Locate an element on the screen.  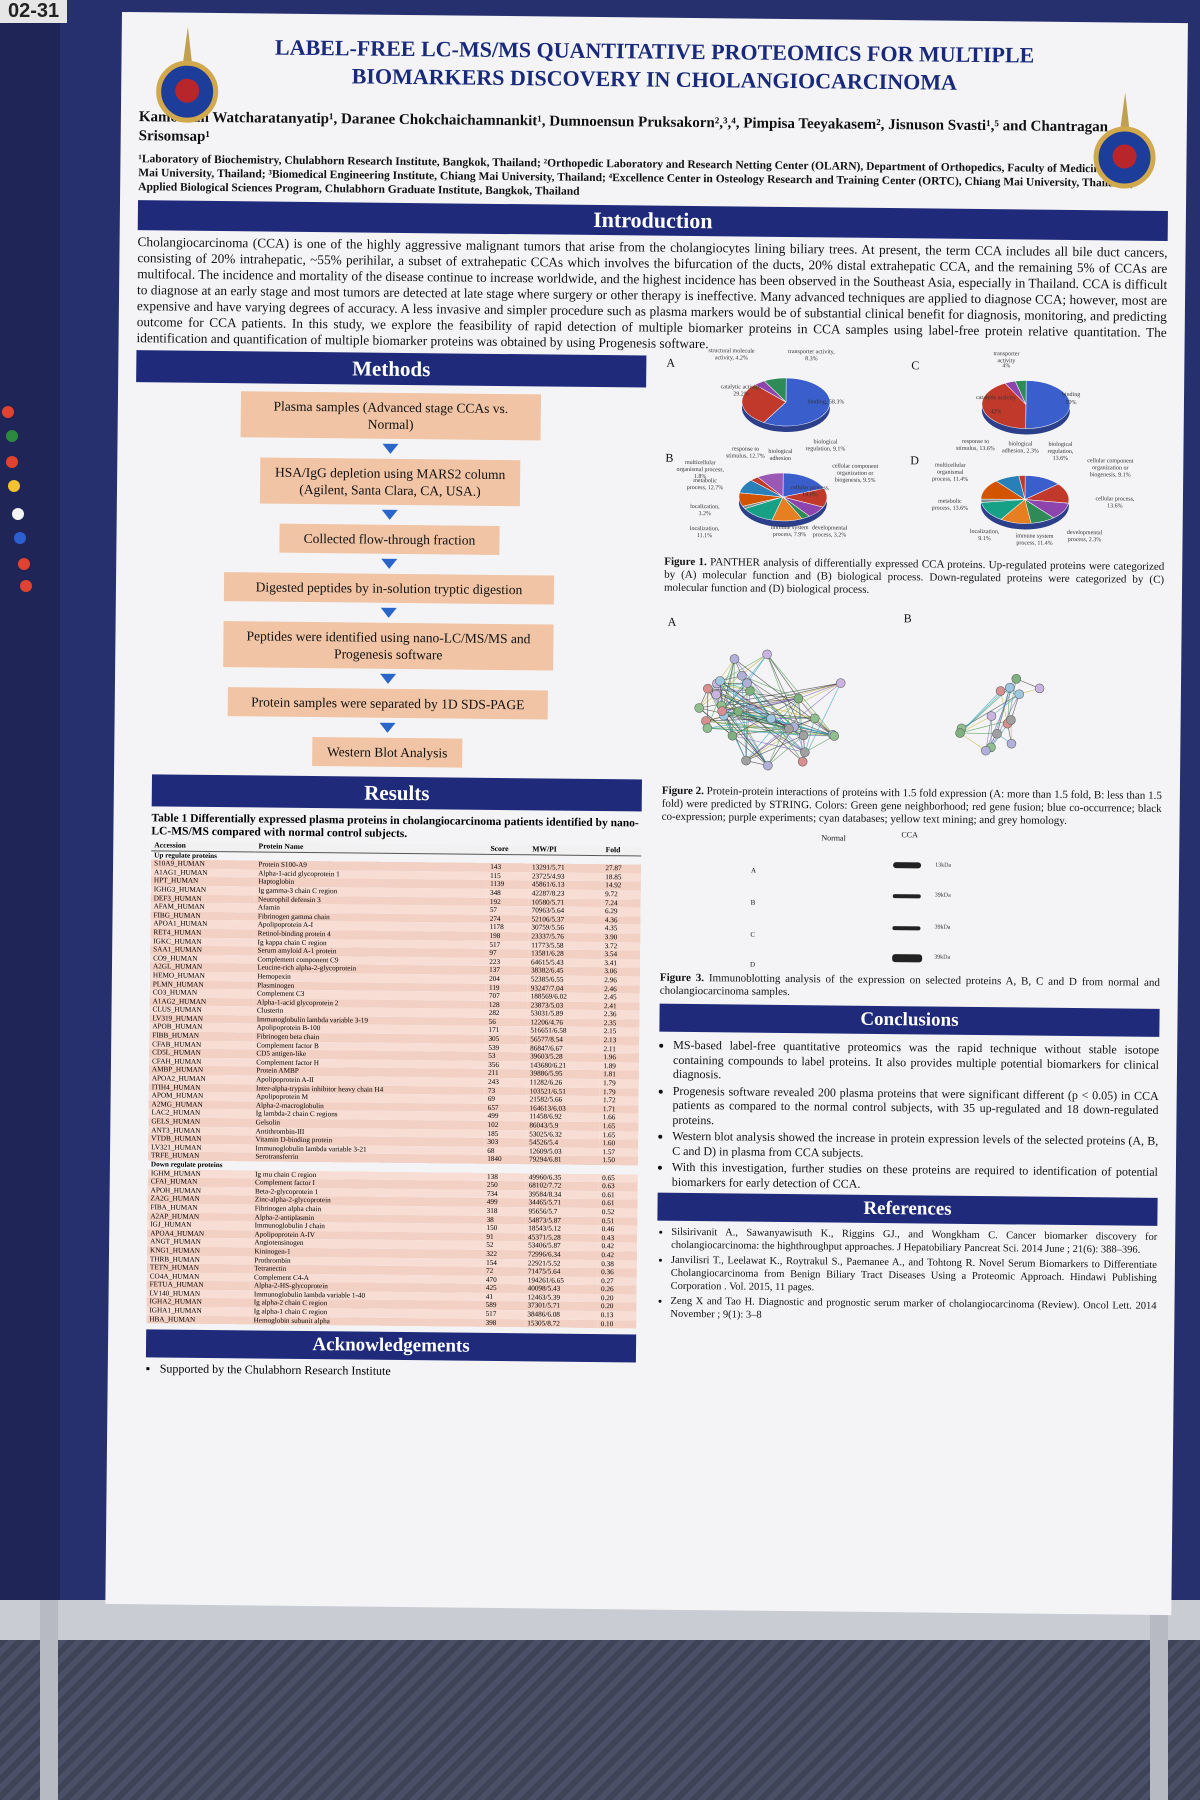
table-cell: 1.81 is located at coordinates (619, 1075).